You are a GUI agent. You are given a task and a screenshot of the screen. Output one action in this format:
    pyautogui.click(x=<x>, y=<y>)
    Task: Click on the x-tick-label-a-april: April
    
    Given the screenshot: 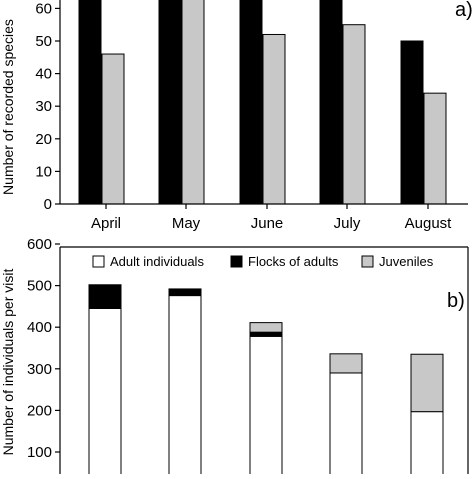 What is the action you would take?
    pyautogui.click(x=106, y=223)
    